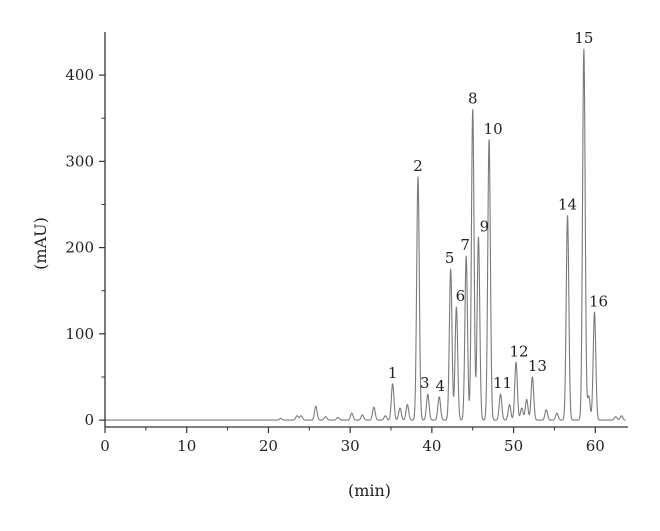 This screenshot has height=531, width=660. Describe the element at coordinates (583, 38) in the screenshot. I see `peak-label-15: 15` at that location.